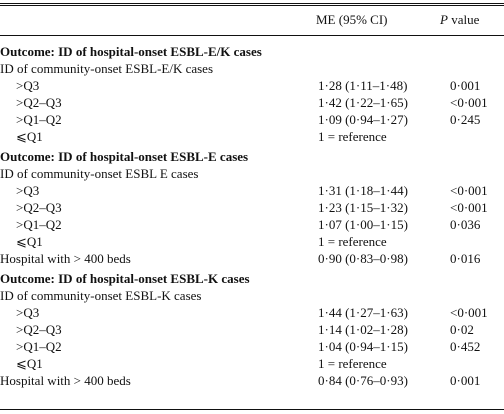 Image resolution: width=504 pixels, height=414 pixels. Describe the element at coordinates (252, 35) in the screenshot. I see `header-rule` at that location.